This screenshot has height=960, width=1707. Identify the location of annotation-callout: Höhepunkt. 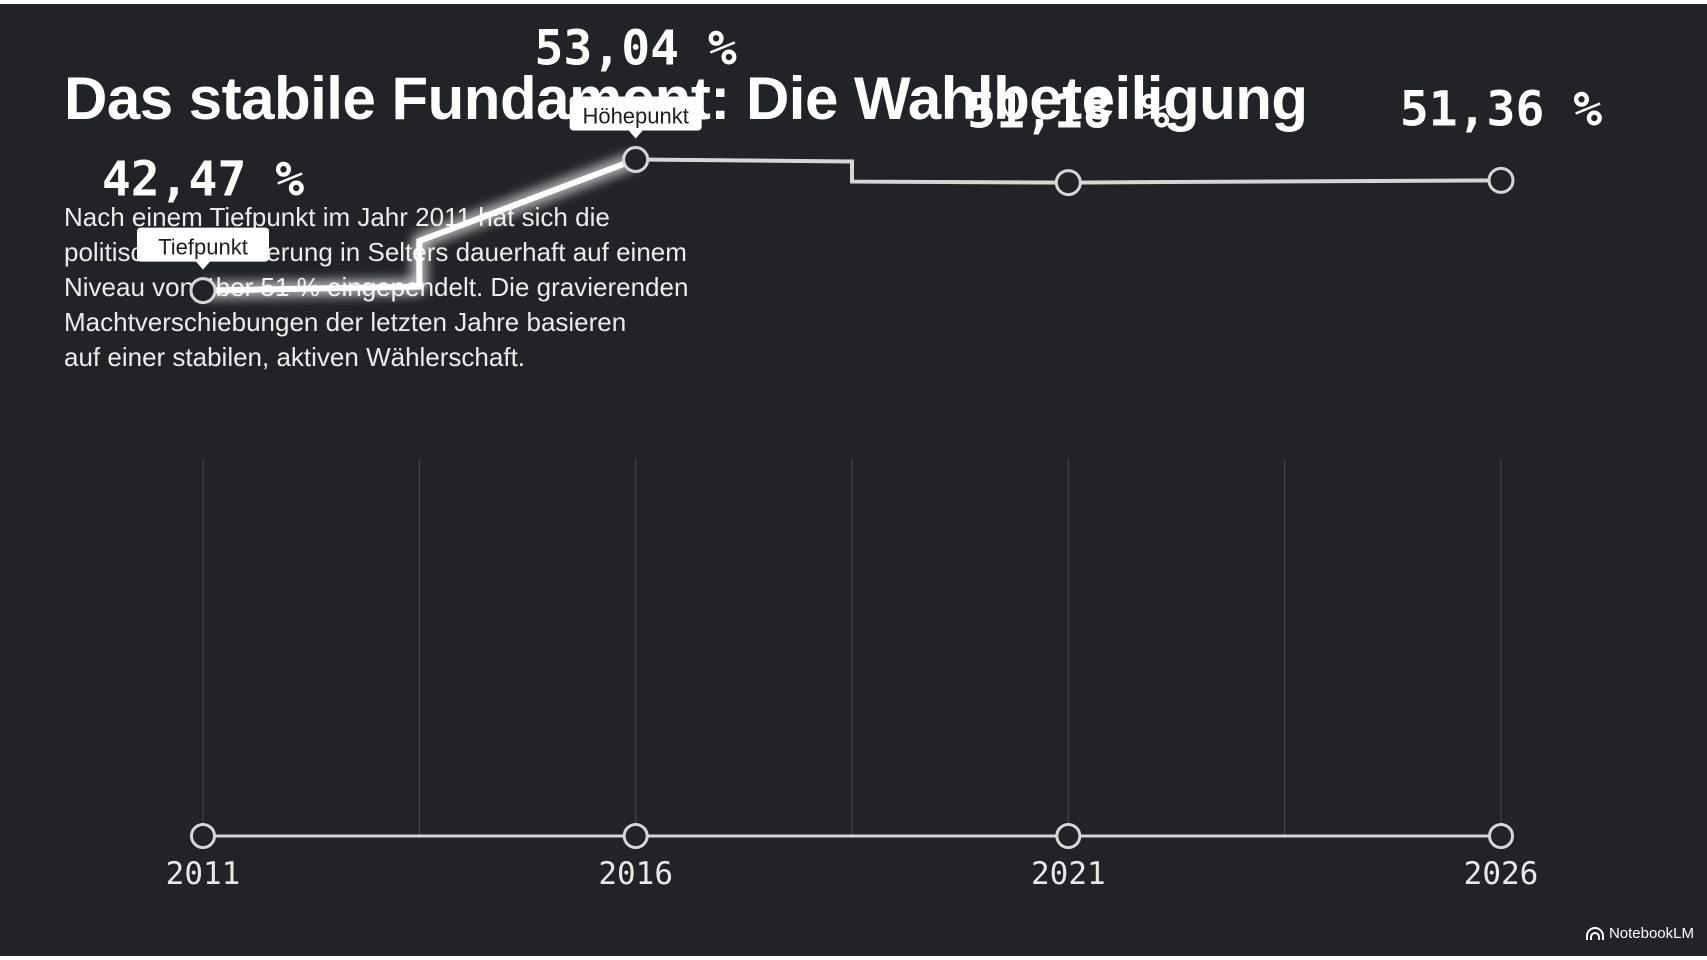
(635, 117).